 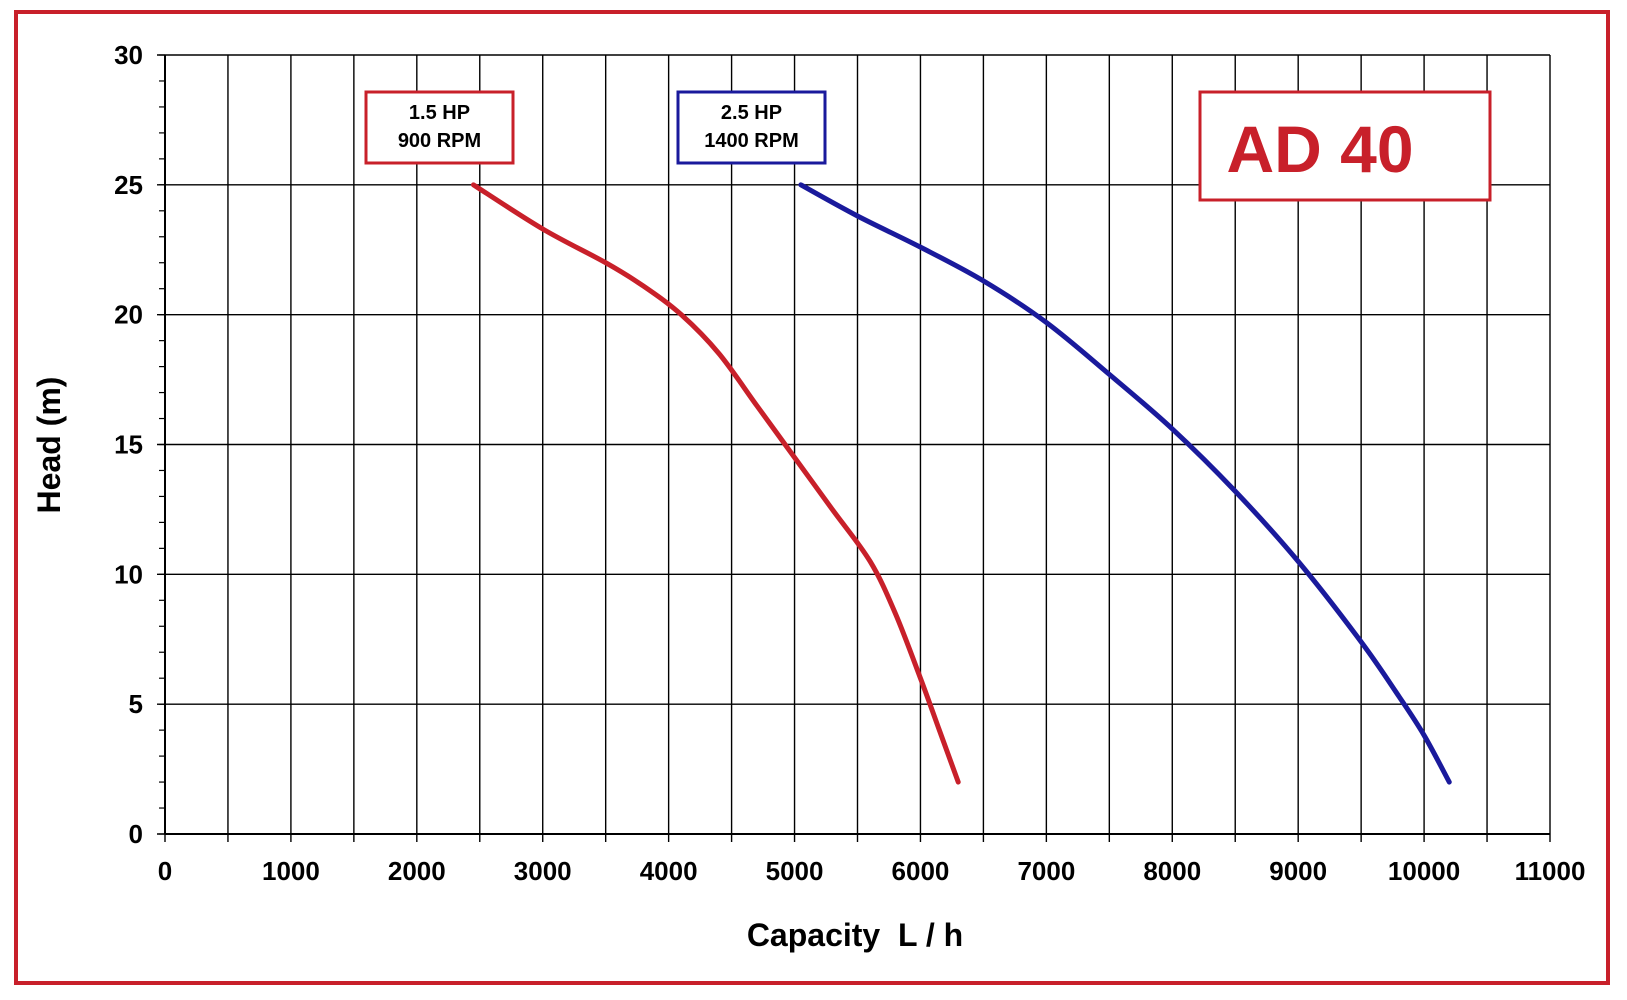 What do you see at coordinates (417, 871) in the screenshot?
I see `x-tick-label: 2000` at bounding box center [417, 871].